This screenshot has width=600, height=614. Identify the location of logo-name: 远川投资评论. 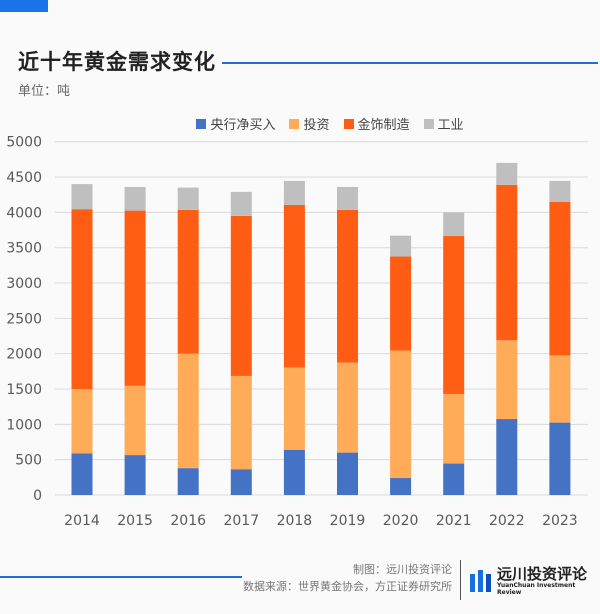
(542, 574).